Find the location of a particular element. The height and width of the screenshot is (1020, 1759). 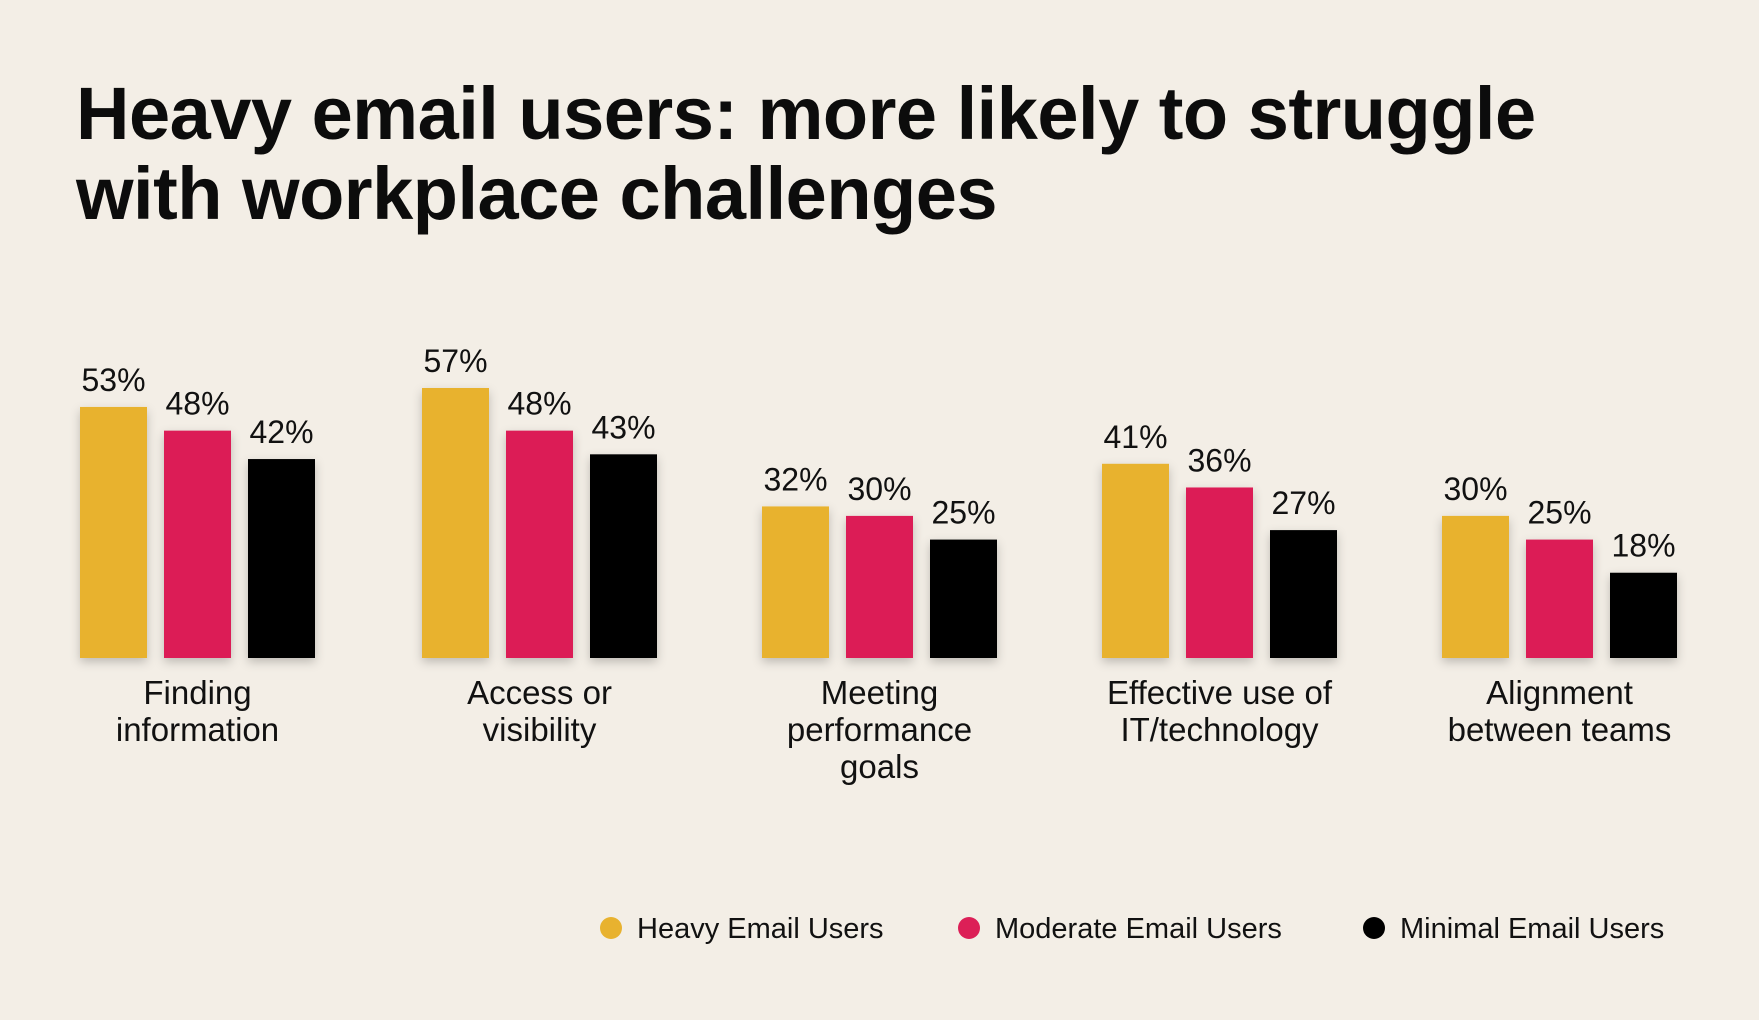

category-label-alignment-between-teams: Alignment between teams is located at coordinates (1560, 711).